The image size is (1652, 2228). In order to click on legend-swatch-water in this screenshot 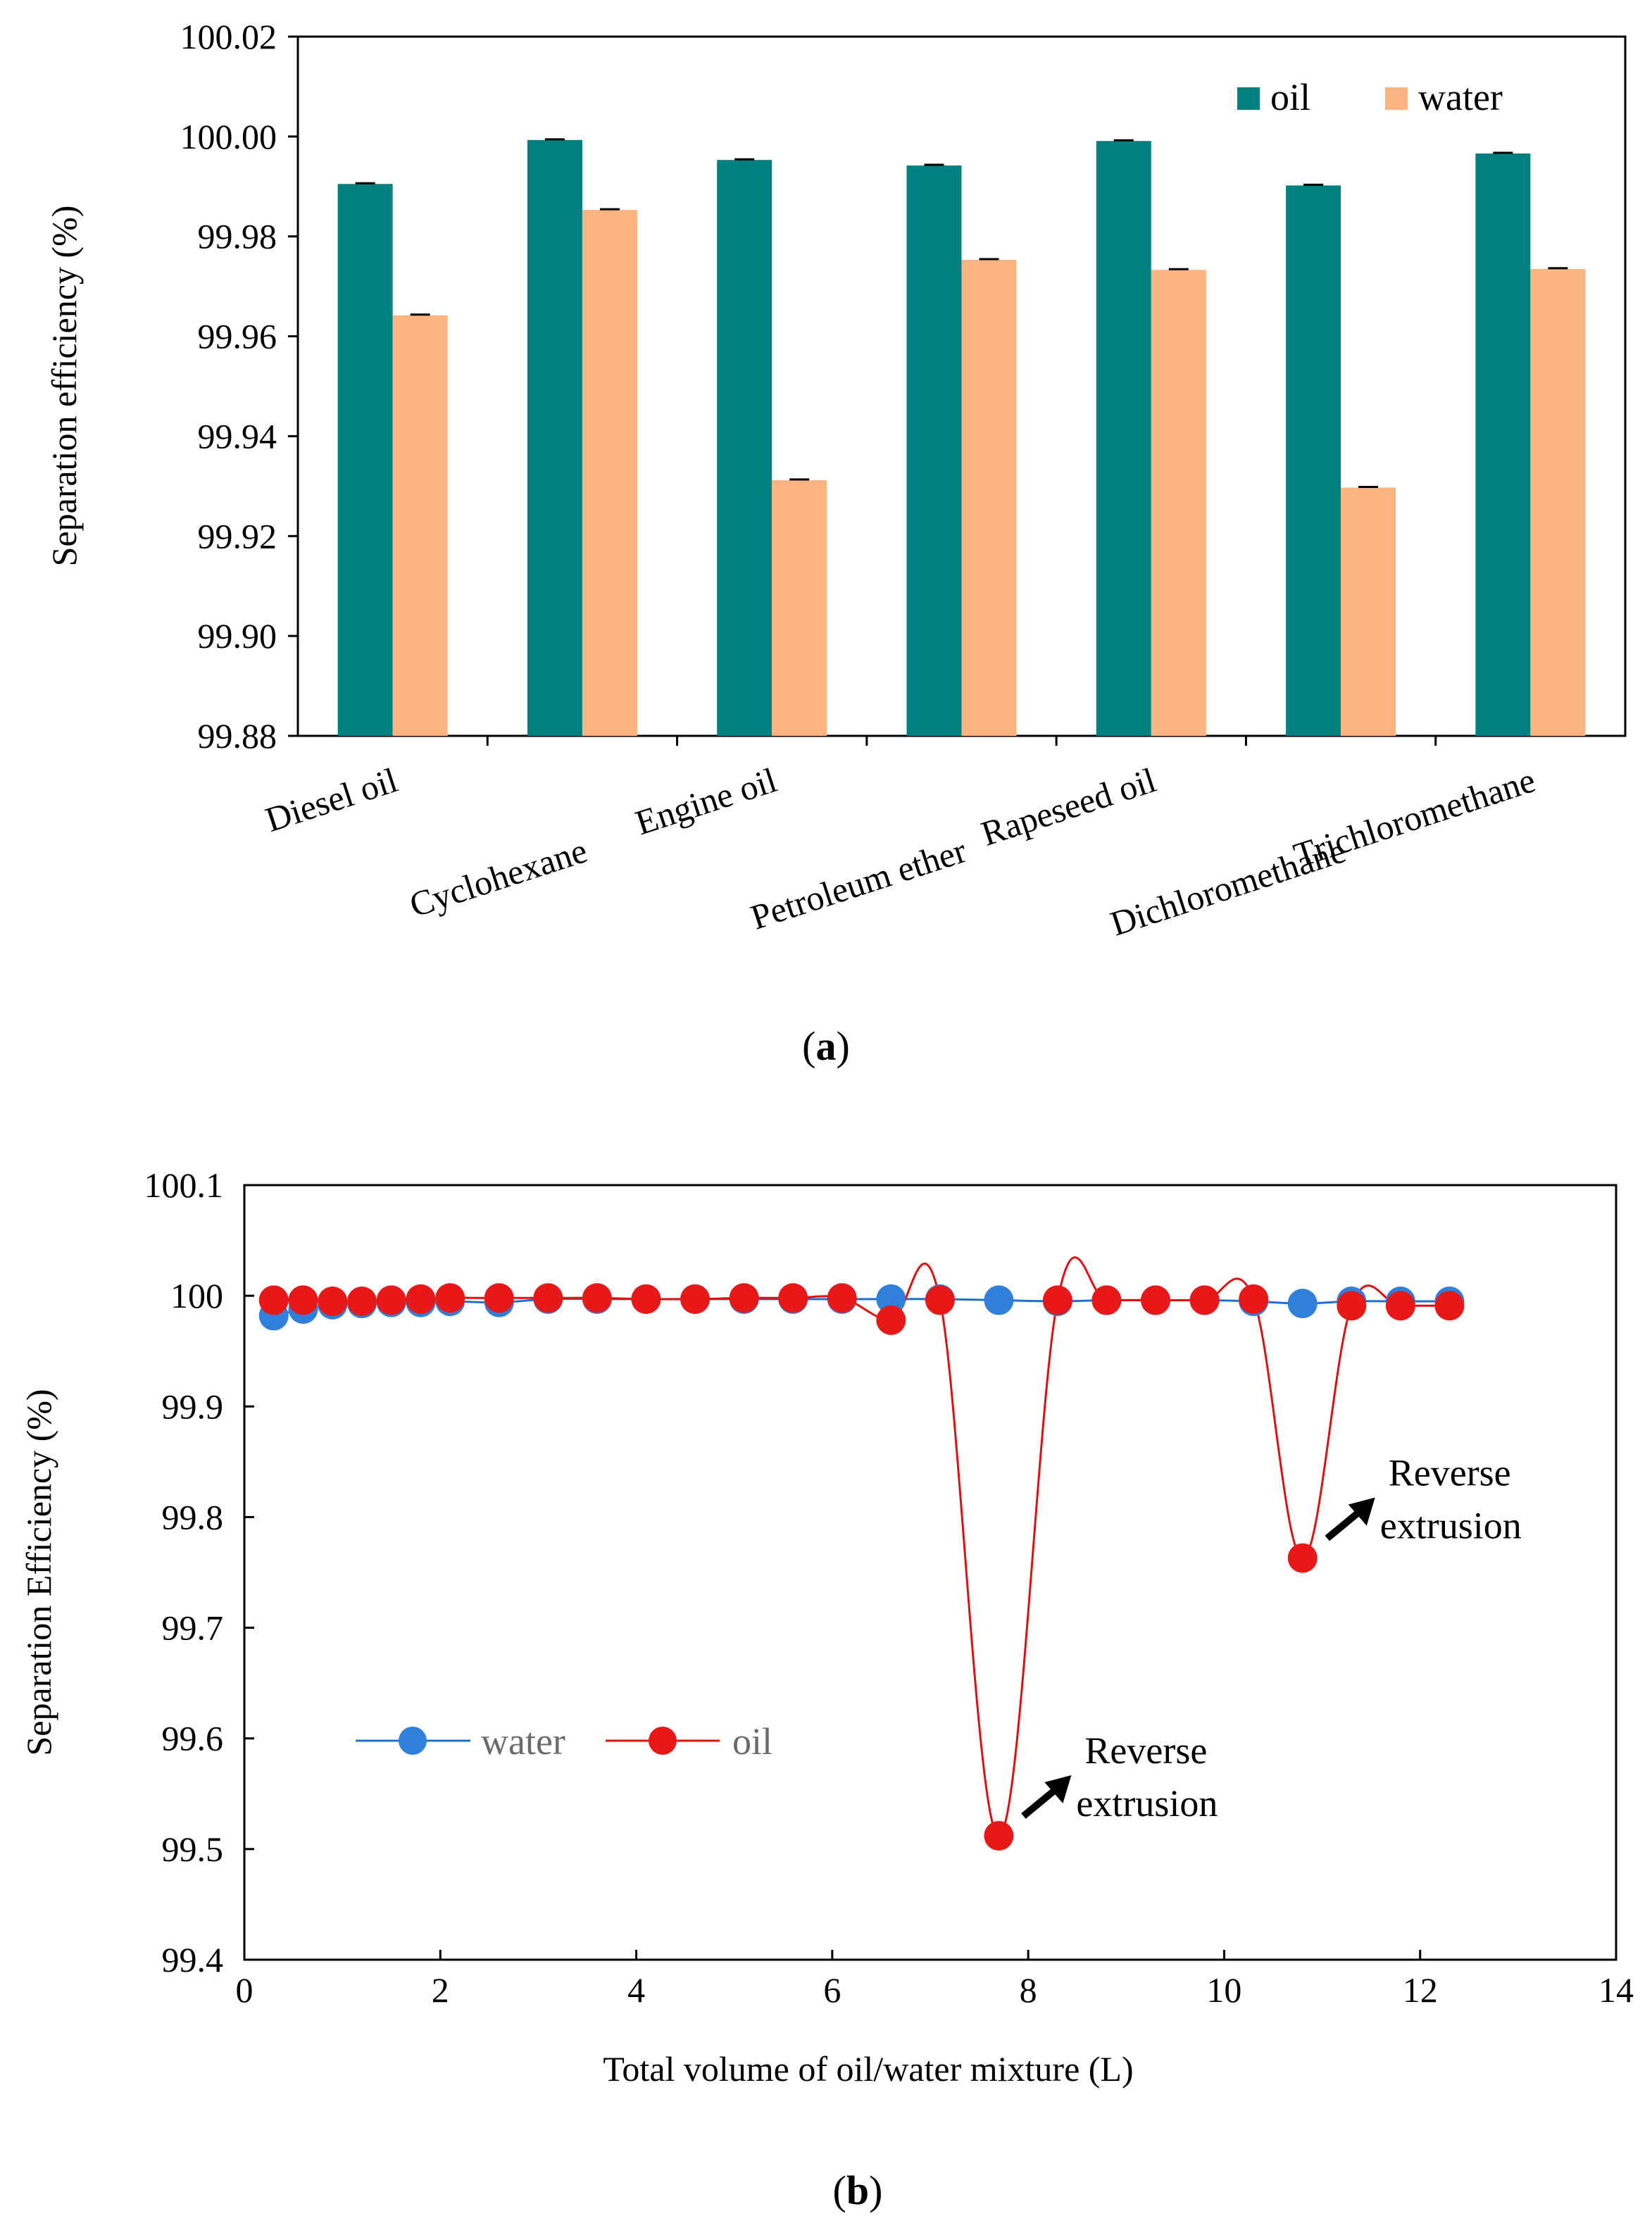, I will do `click(1396, 98)`.